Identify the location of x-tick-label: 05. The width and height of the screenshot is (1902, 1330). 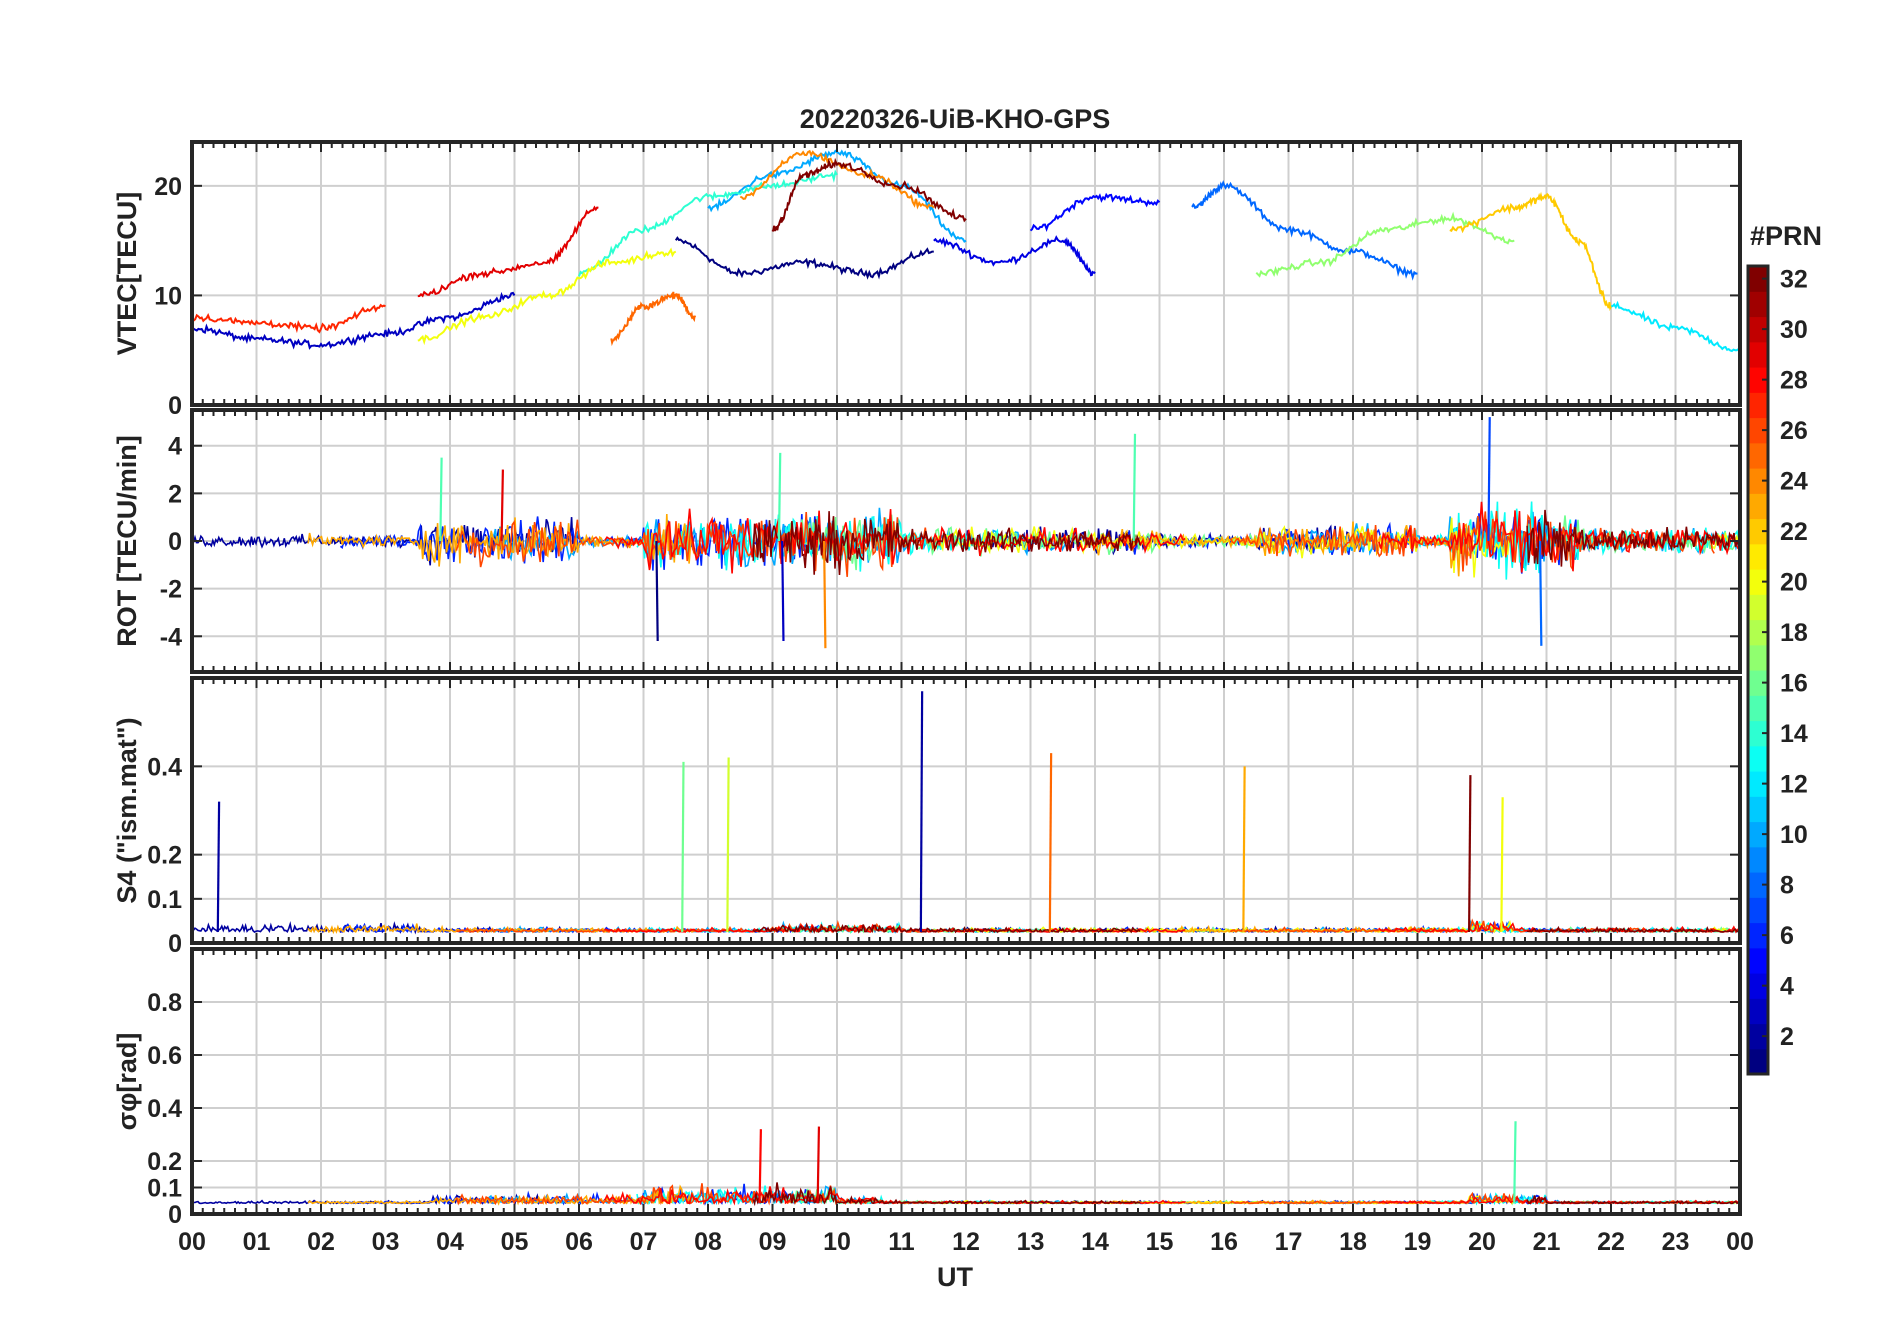
(515, 1242).